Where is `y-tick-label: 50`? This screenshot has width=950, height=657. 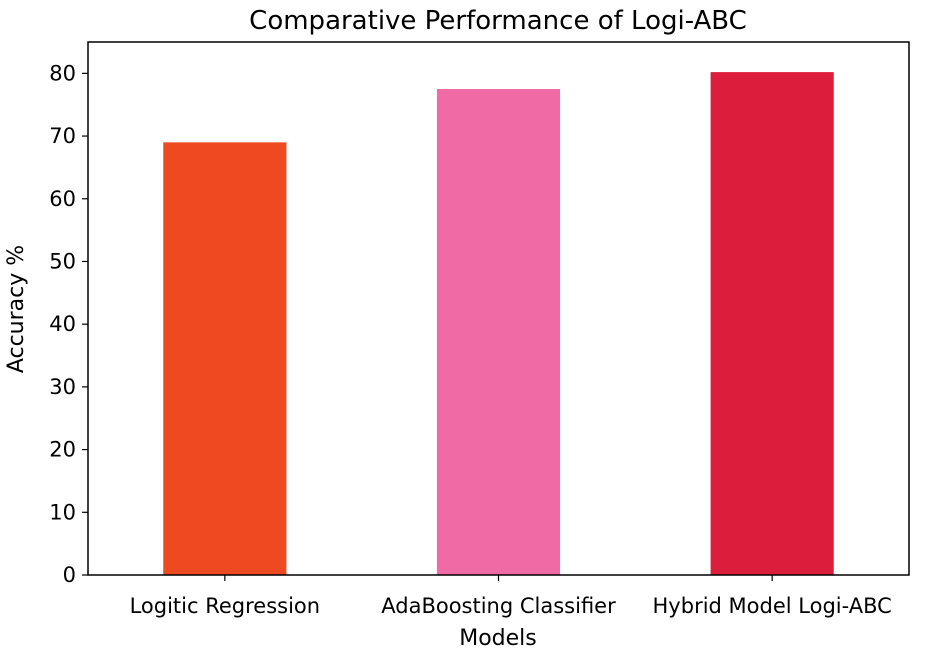 y-tick-label: 50 is located at coordinates (62, 261).